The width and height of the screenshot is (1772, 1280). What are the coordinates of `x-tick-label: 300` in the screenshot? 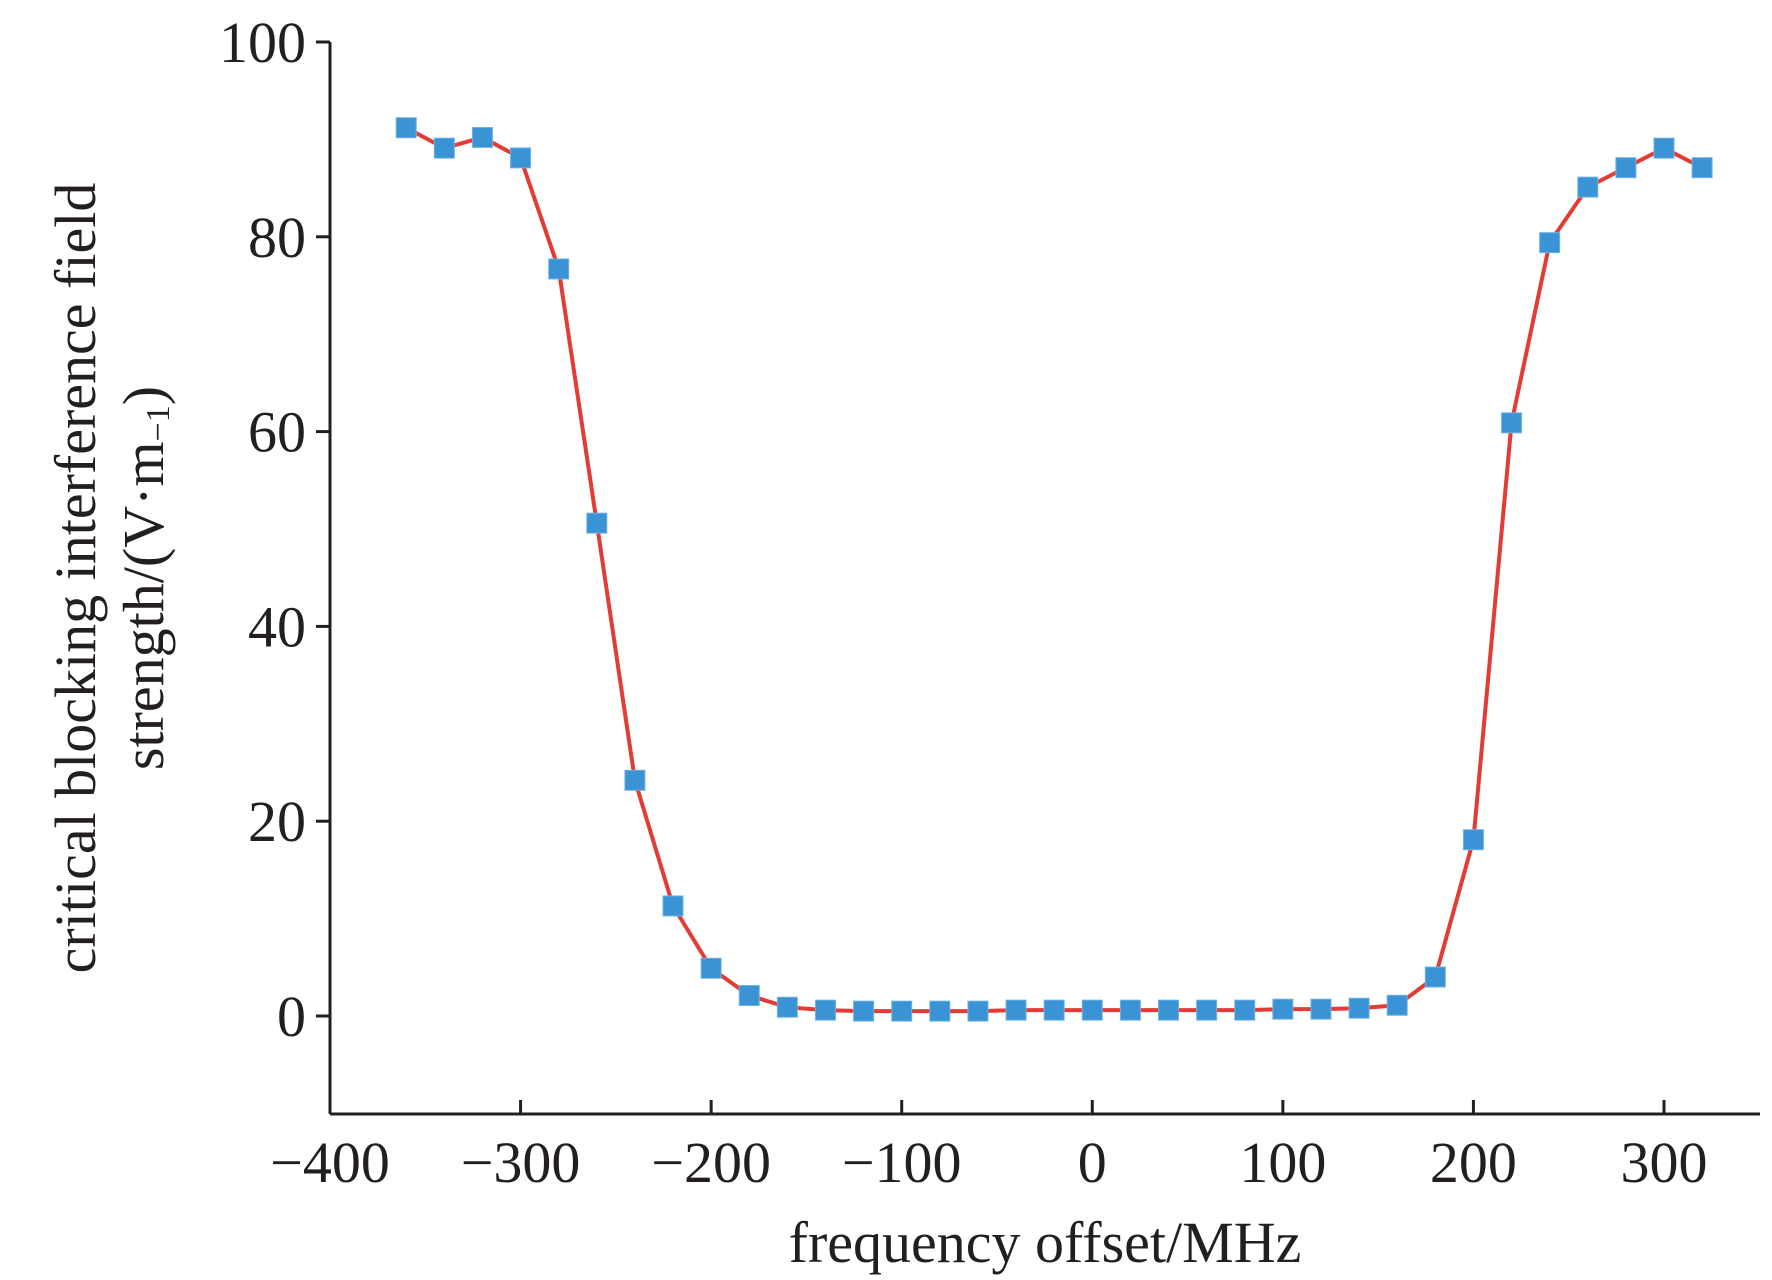 It's located at (1664, 1162).